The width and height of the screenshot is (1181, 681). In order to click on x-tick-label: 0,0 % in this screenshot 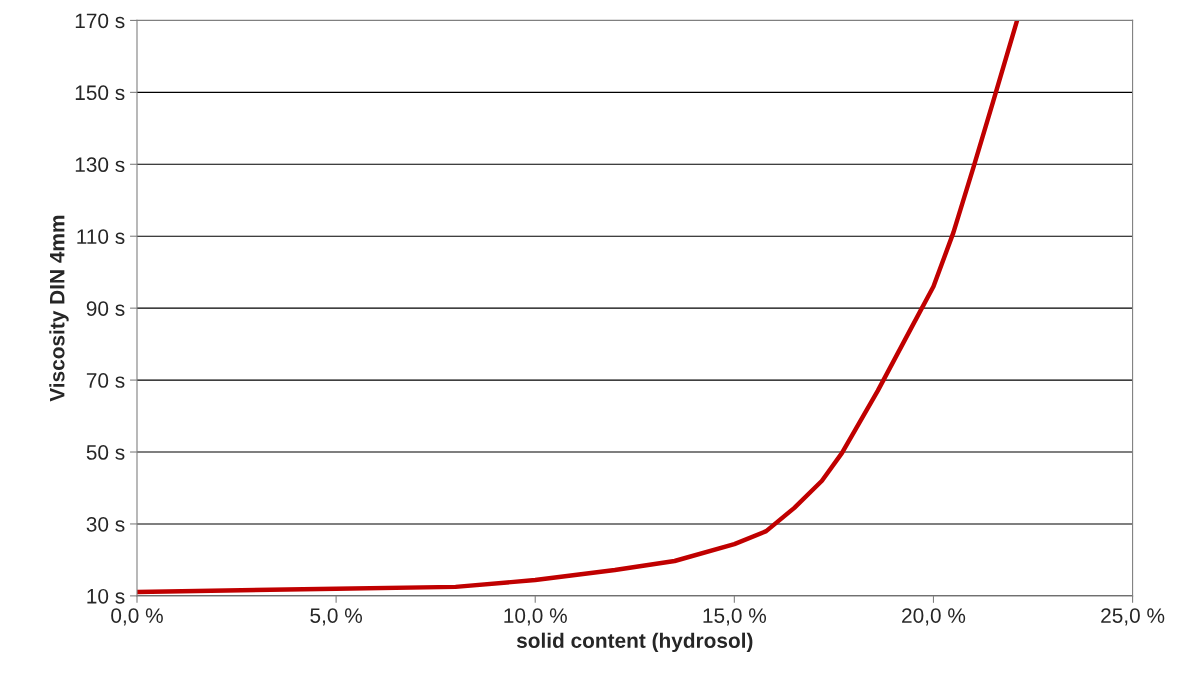, I will do `click(137, 617)`.